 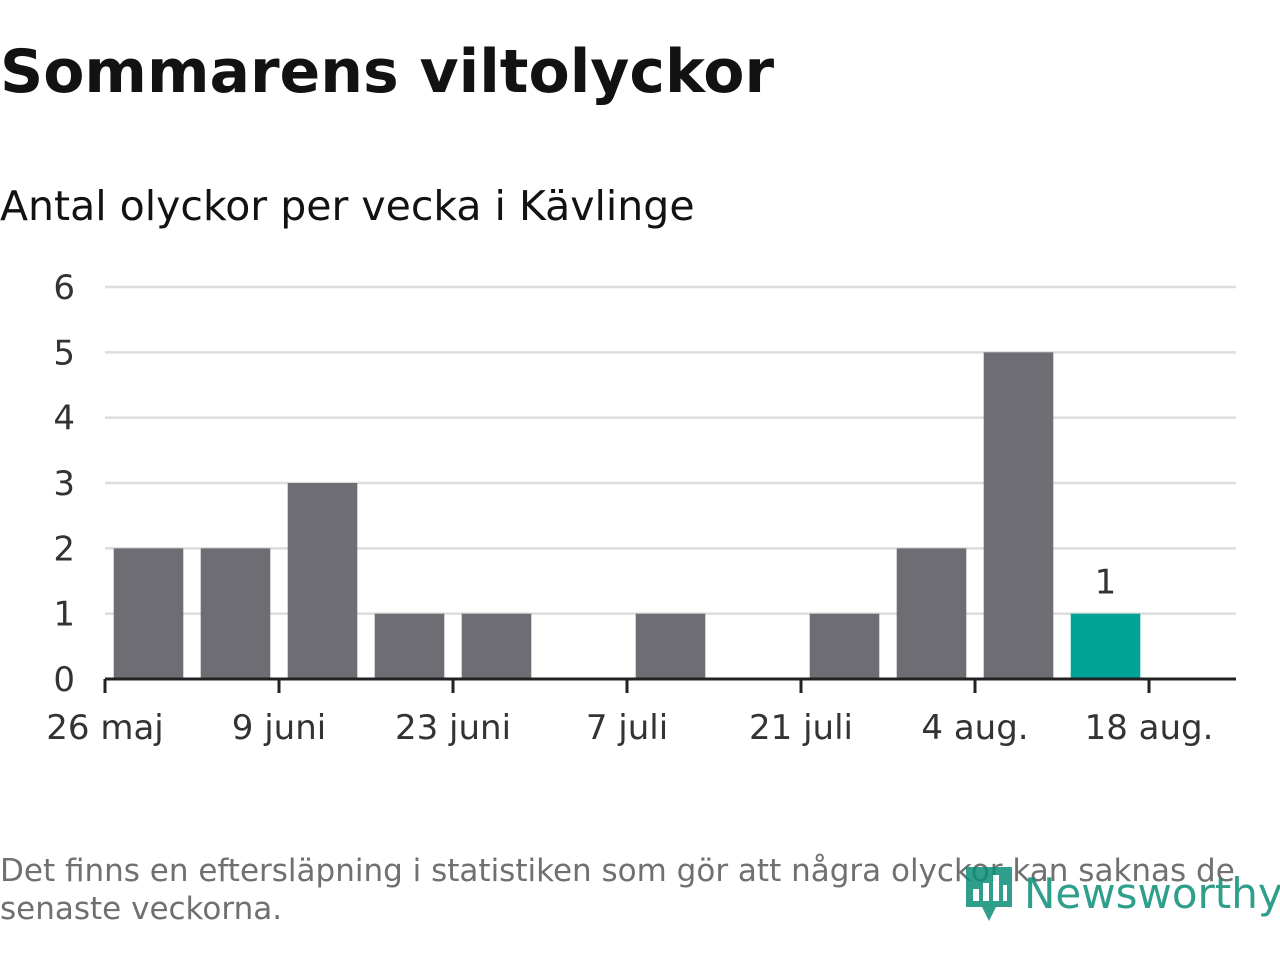 I want to click on newsworthy-logo: Newsworthy, so click(x=1122, y=894).